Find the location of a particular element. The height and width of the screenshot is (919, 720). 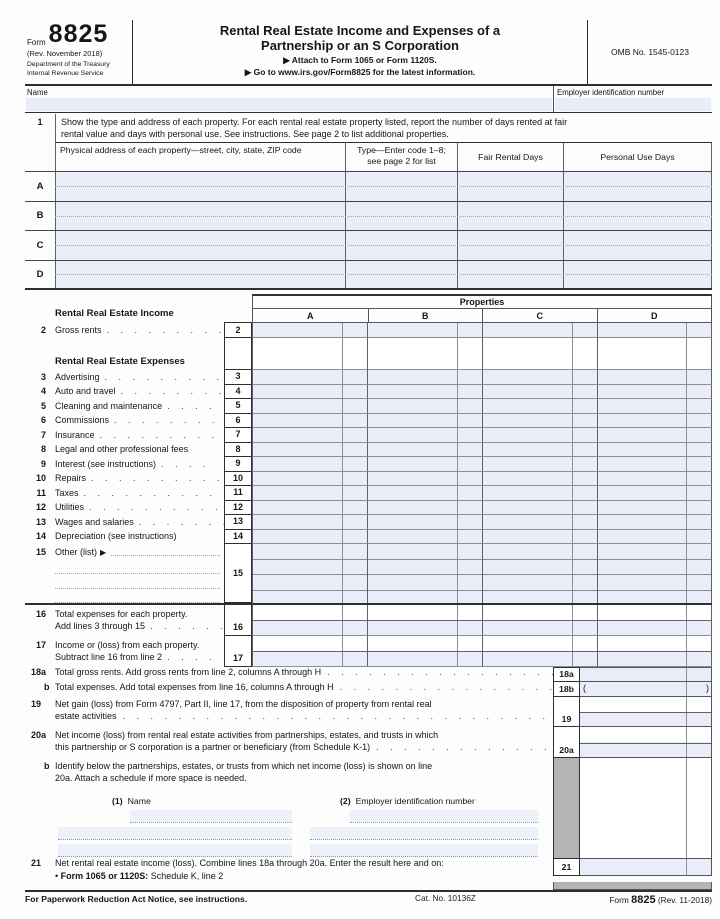

amount-input: ( ) is located at coordinates (646, 689).